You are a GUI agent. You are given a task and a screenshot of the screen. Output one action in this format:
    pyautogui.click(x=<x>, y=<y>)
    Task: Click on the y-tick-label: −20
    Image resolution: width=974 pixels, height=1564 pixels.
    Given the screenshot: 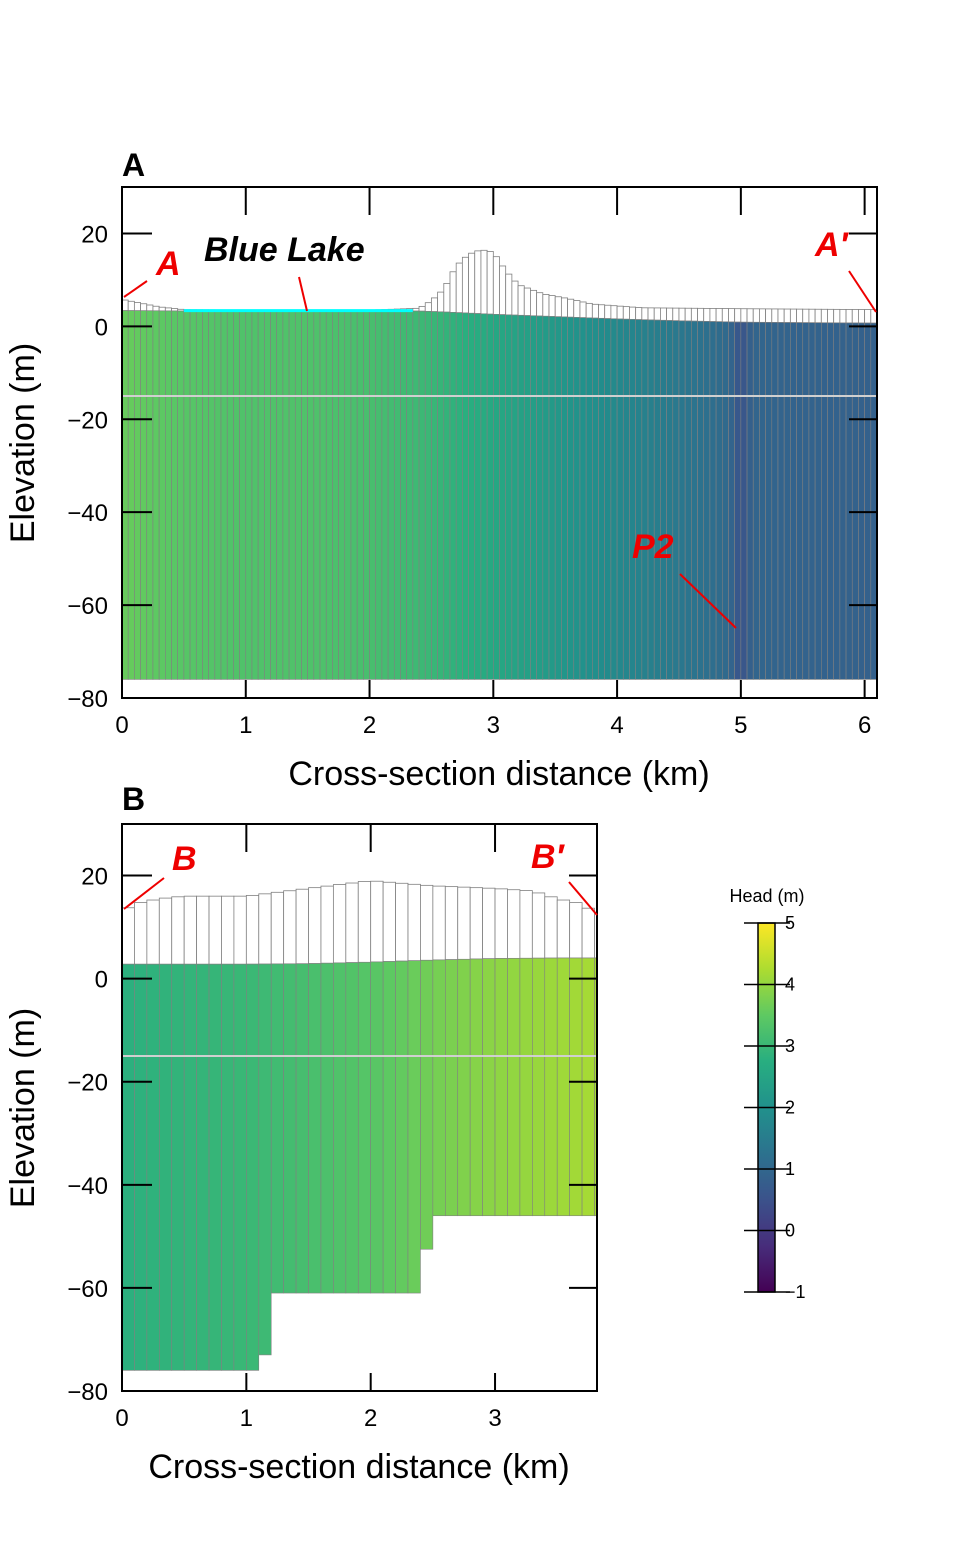 What is the action you would take?
    pyautogui.click(x=87, y=1083)
    